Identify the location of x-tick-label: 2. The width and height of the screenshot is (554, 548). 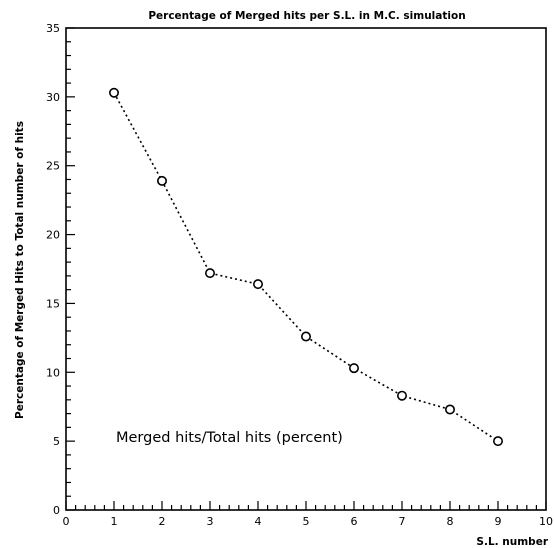
(162, 521).